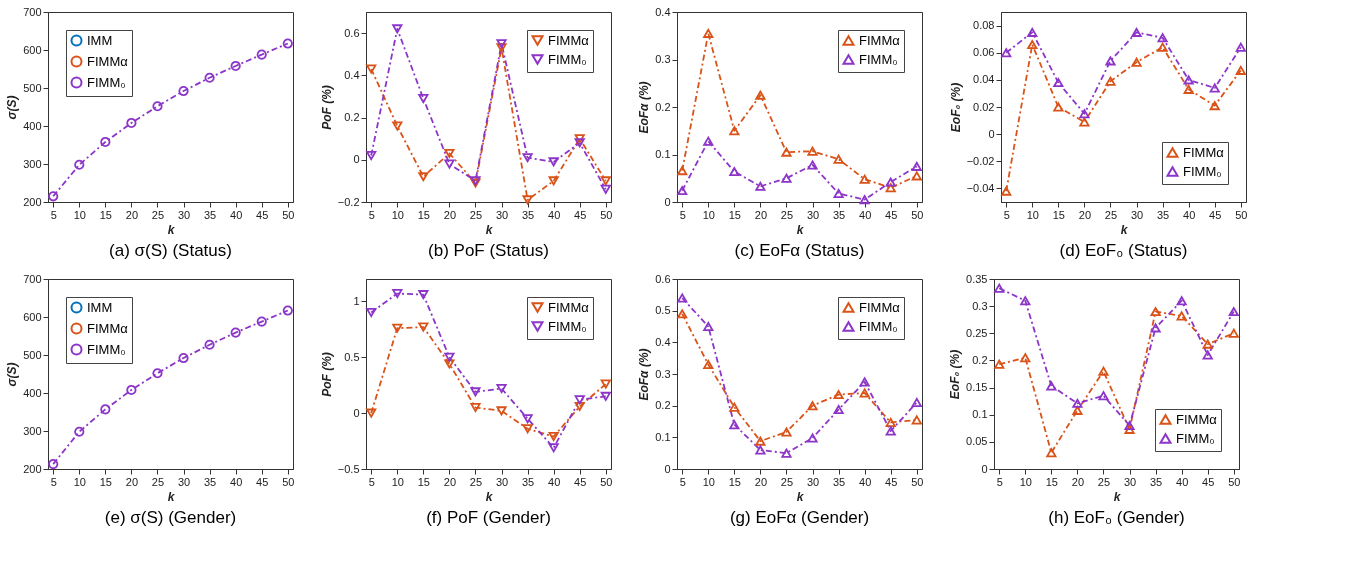 The image size is (1363, 585). Describe the element at coordinates (348, 201) in the screenshot. I see `y-tick-label: −0.2` at that location.